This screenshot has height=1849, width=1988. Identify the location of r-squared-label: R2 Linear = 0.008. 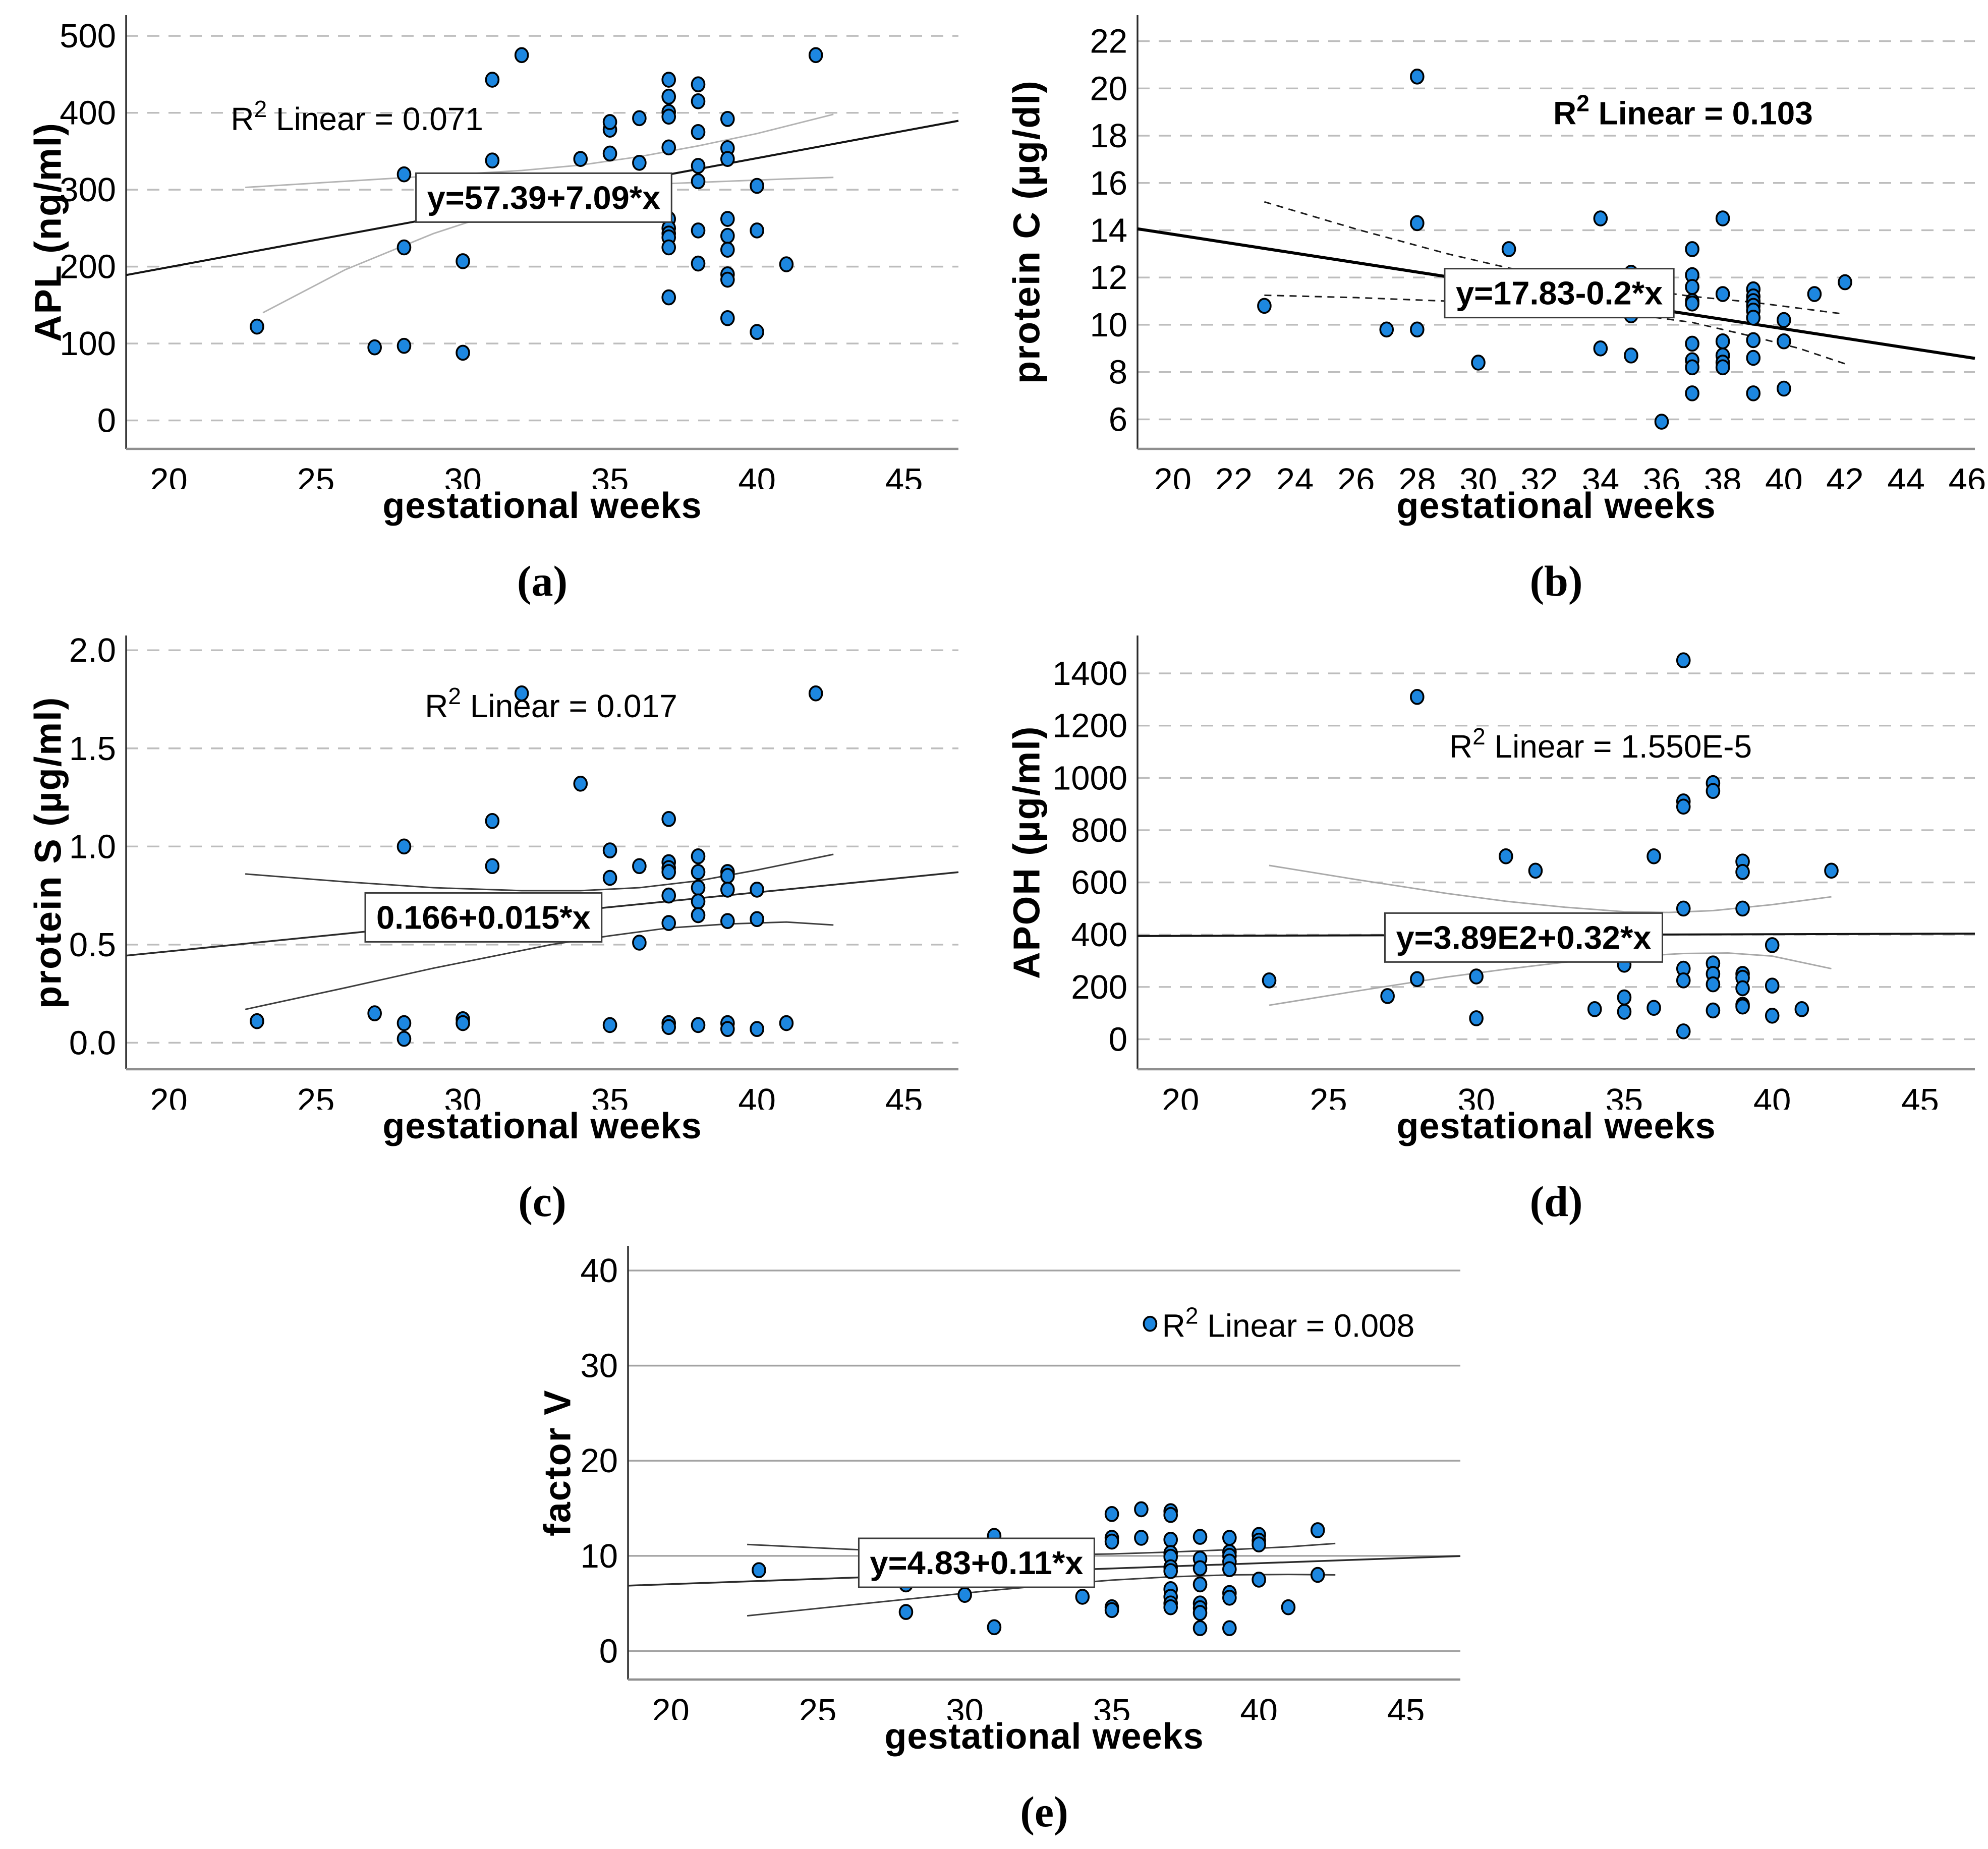
(1288, 1323).